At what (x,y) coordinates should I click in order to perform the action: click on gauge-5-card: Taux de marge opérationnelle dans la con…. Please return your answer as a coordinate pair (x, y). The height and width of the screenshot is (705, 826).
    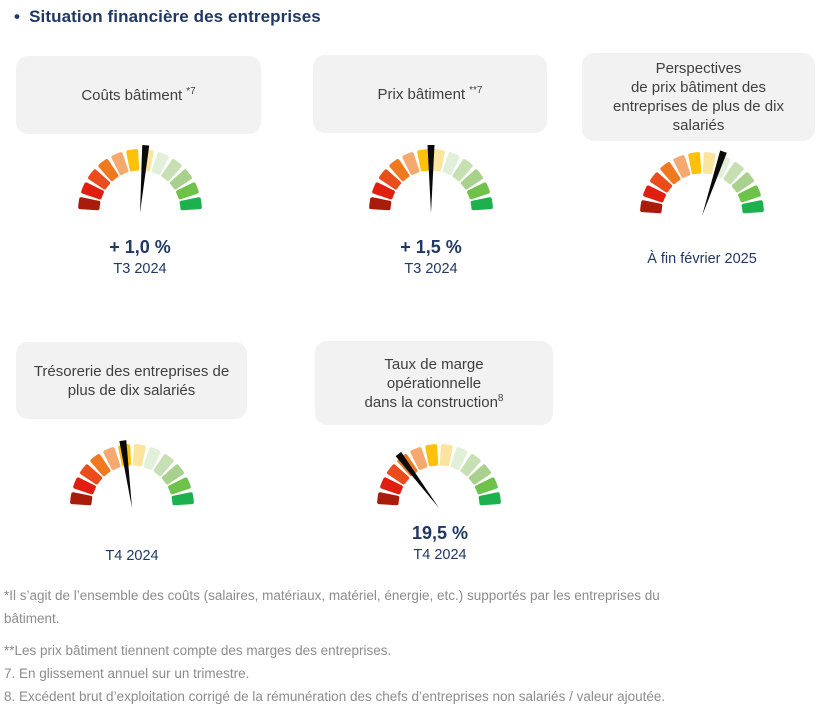
    Looking at the image, I should click on (434, 383).